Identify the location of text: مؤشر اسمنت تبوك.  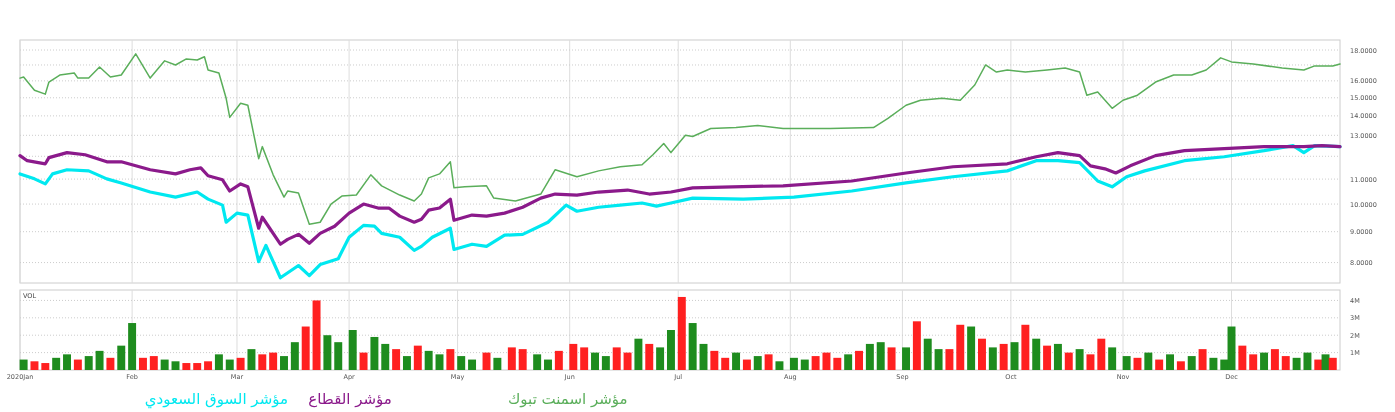
(568, 399).